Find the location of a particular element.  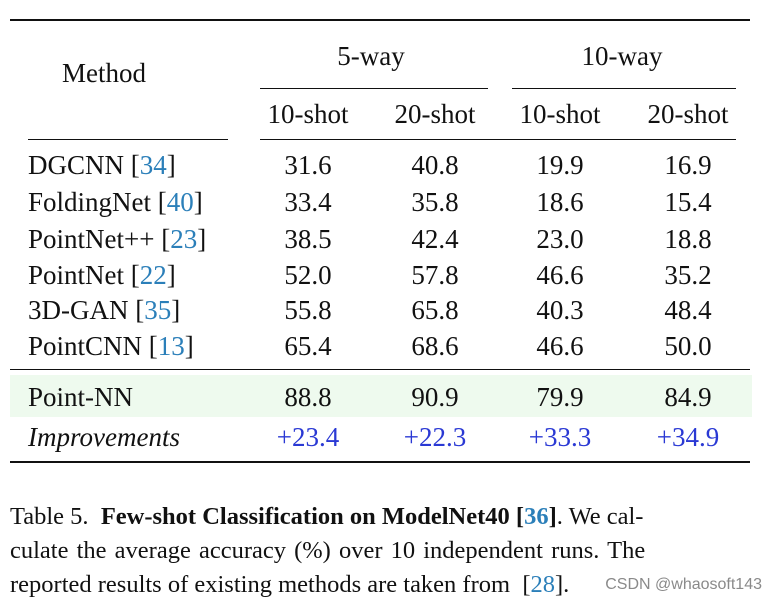

table-cell: 35.8 is located at coordinates (435, 202).